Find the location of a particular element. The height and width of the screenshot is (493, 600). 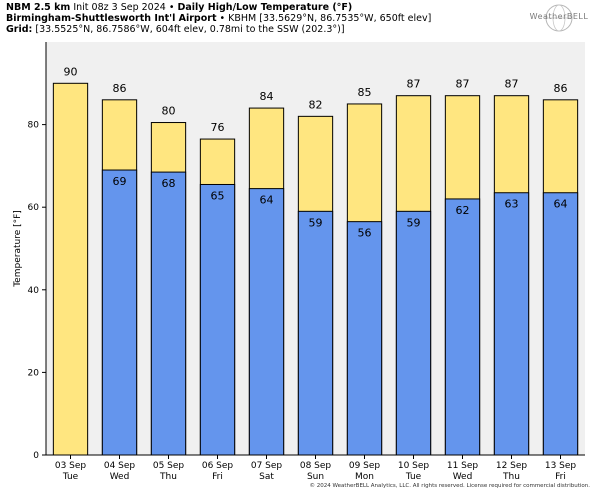

x-tick-weekday: Mon is located at coordinates (364, 477).